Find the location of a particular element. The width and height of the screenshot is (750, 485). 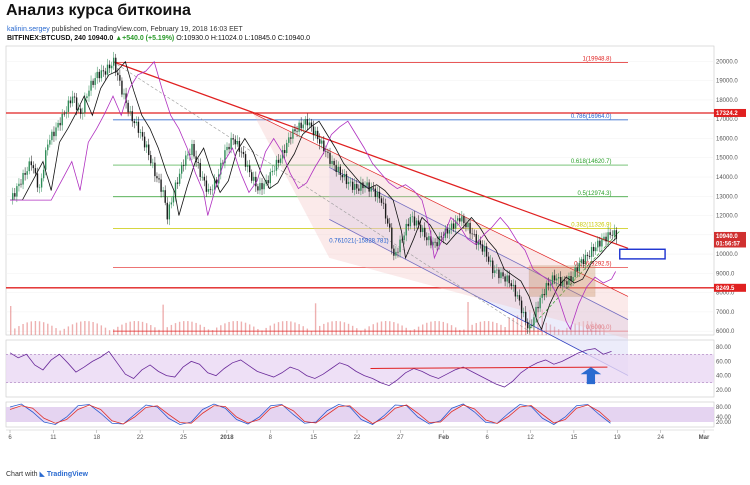

fib-level-label: 0.236(9292.5) is located at coordinates (592, 265).